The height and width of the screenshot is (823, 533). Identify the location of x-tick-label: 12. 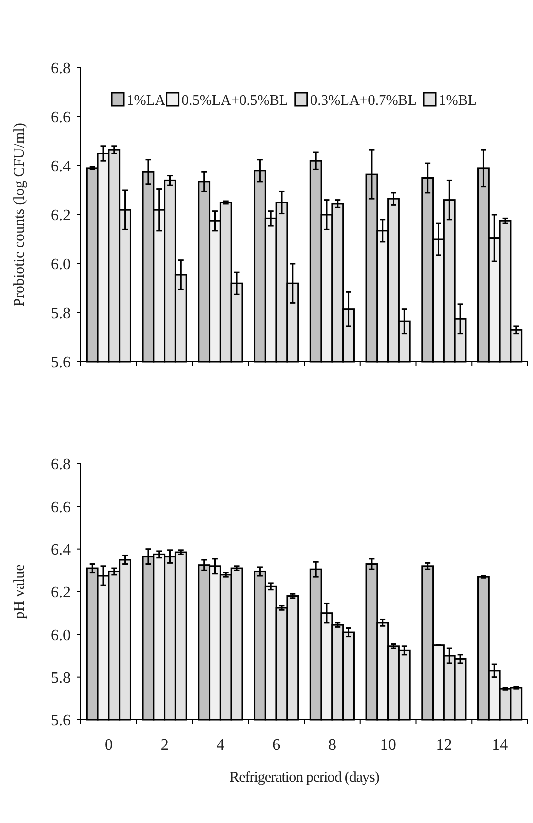
(444, 745).